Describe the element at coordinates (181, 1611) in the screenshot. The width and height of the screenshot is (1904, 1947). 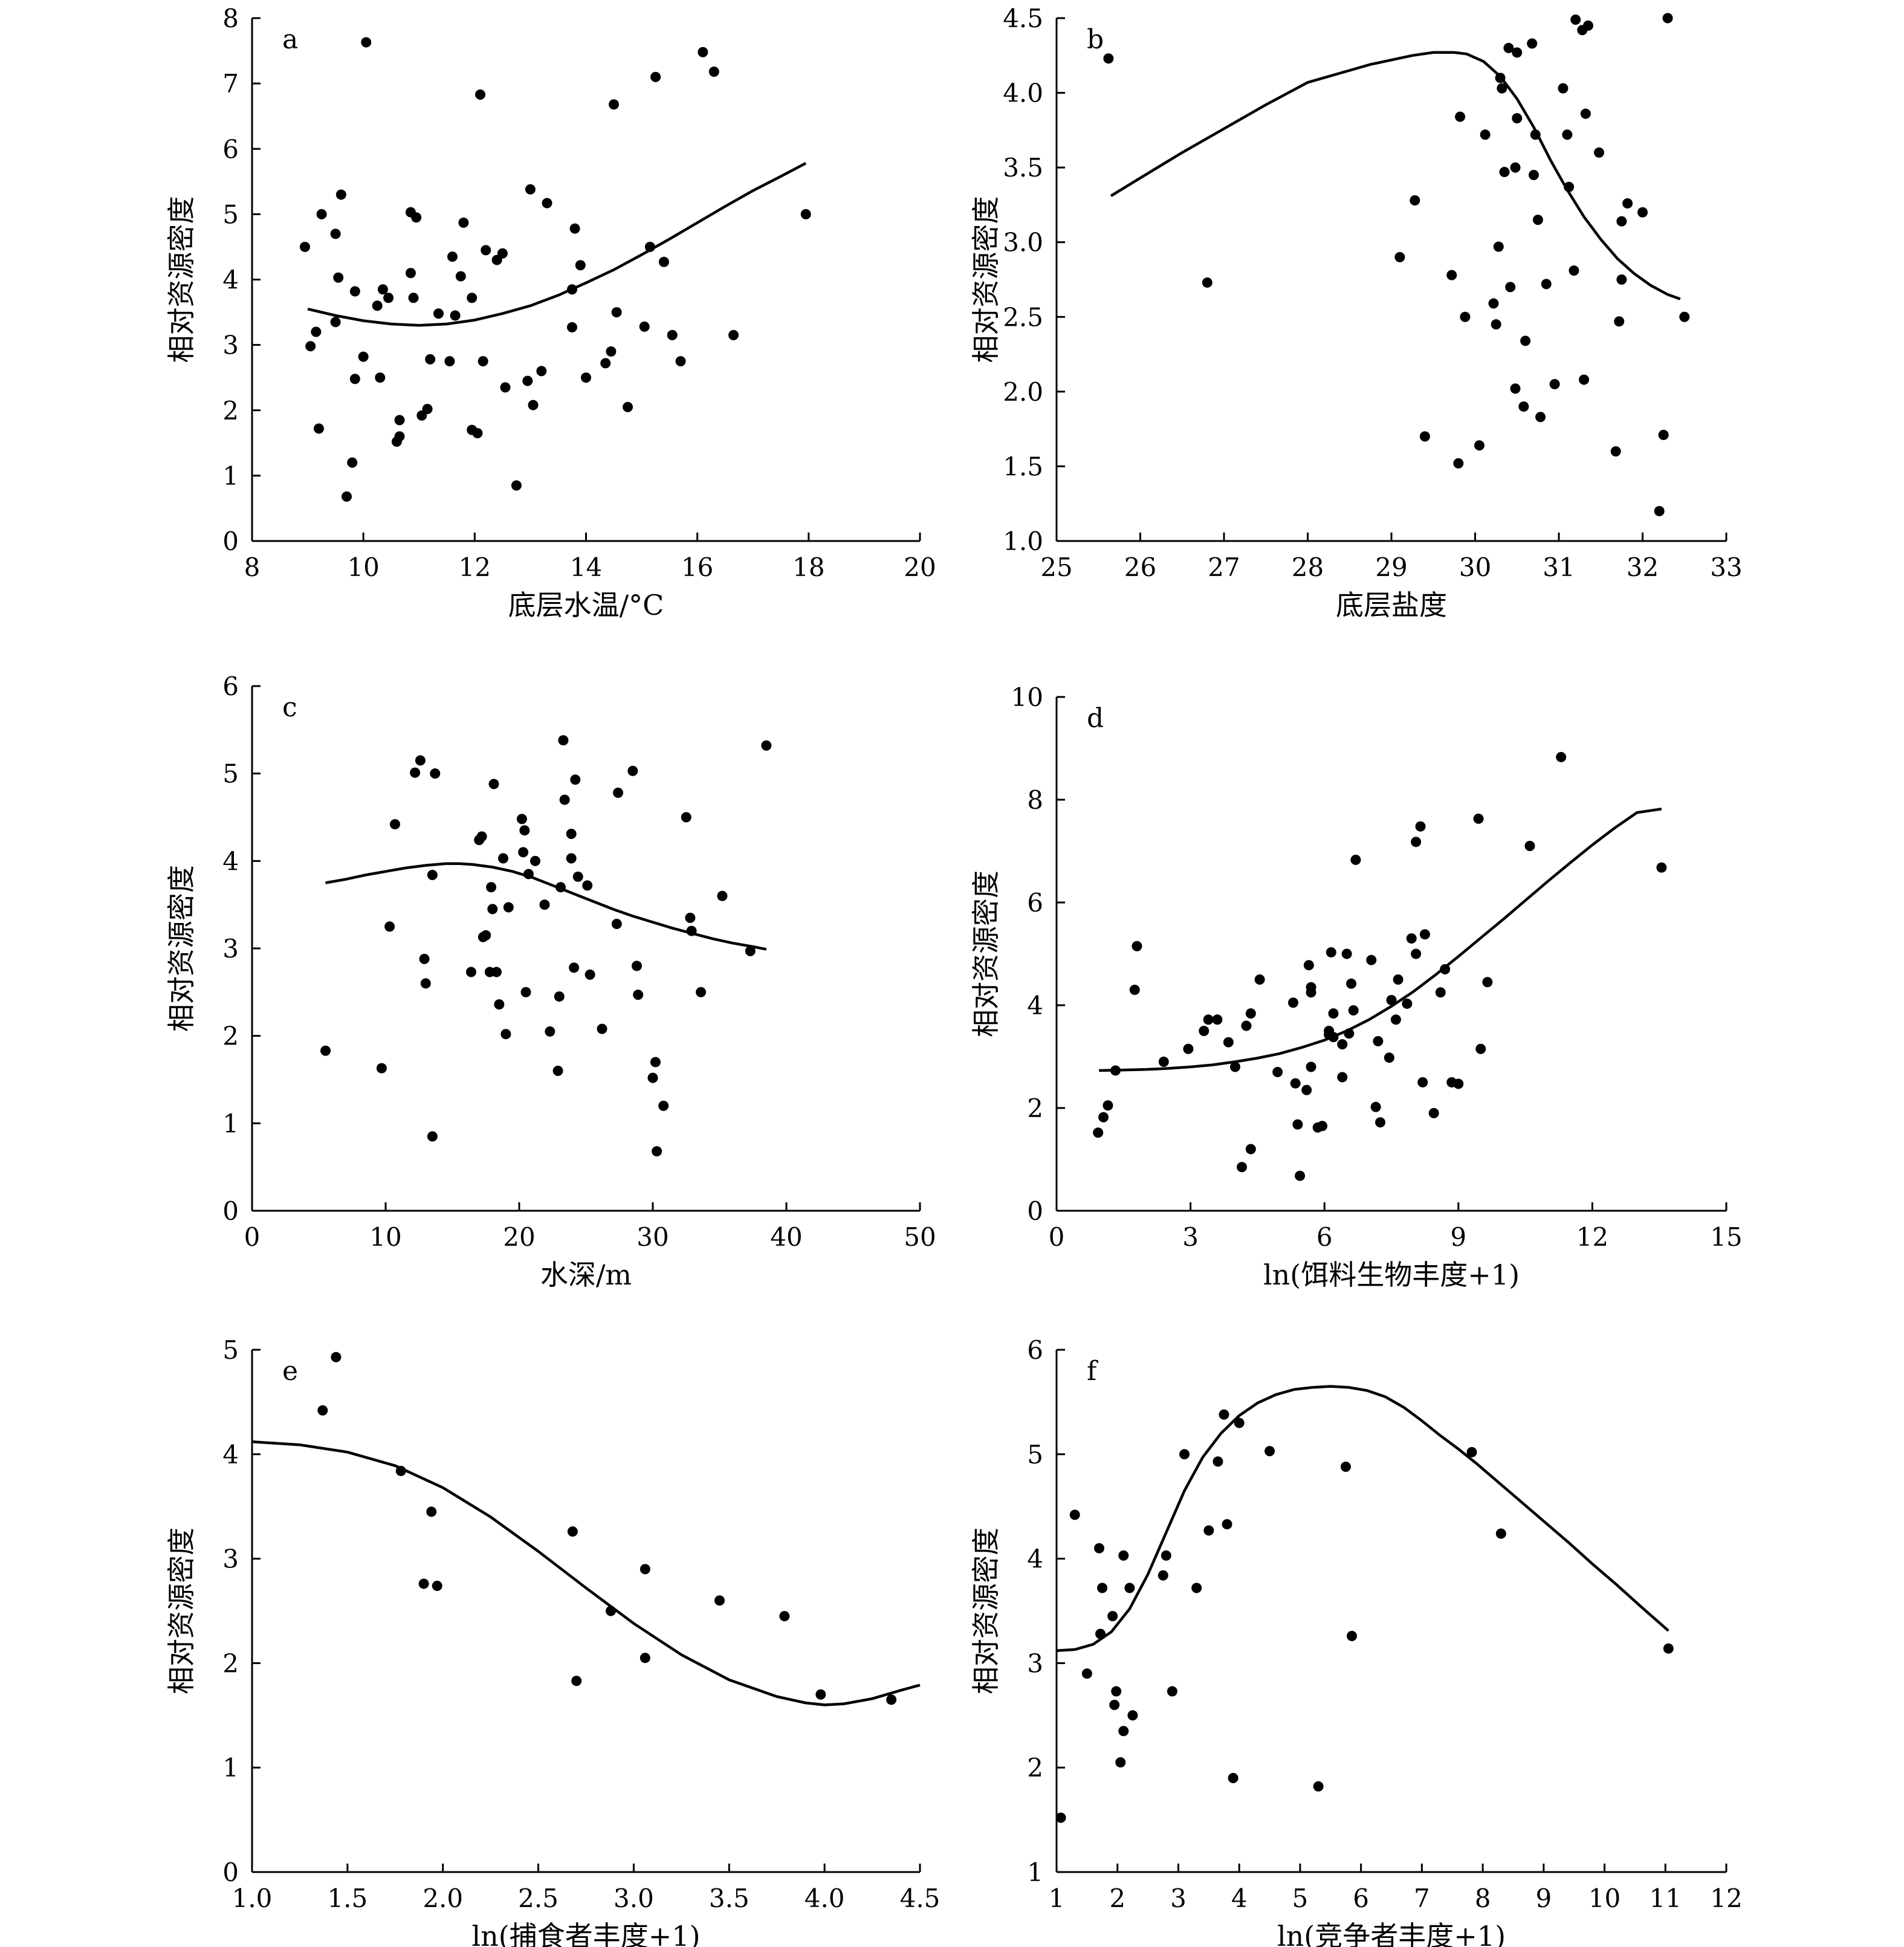
I see `y-axis-label: 相对资源密度` at that location.